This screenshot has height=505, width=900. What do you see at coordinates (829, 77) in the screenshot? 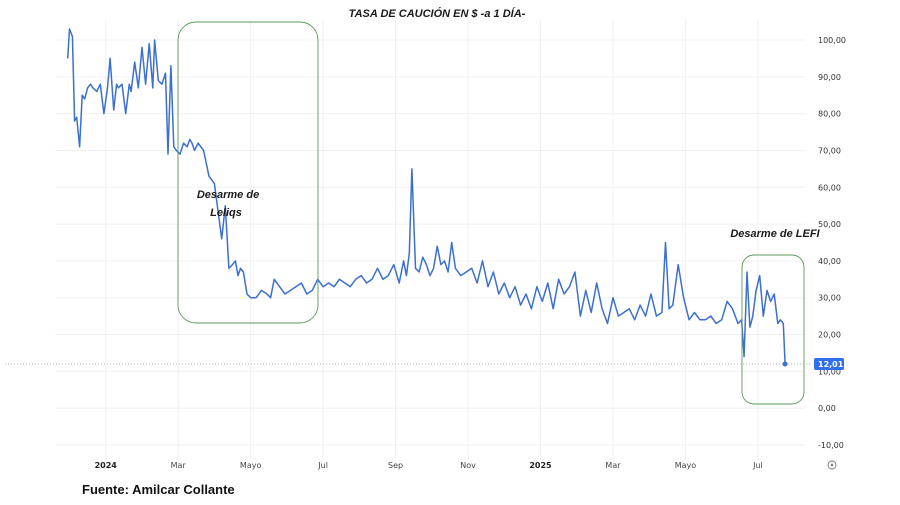
I see `y-tick-label: 90,00` at bounding box center [829, 77].